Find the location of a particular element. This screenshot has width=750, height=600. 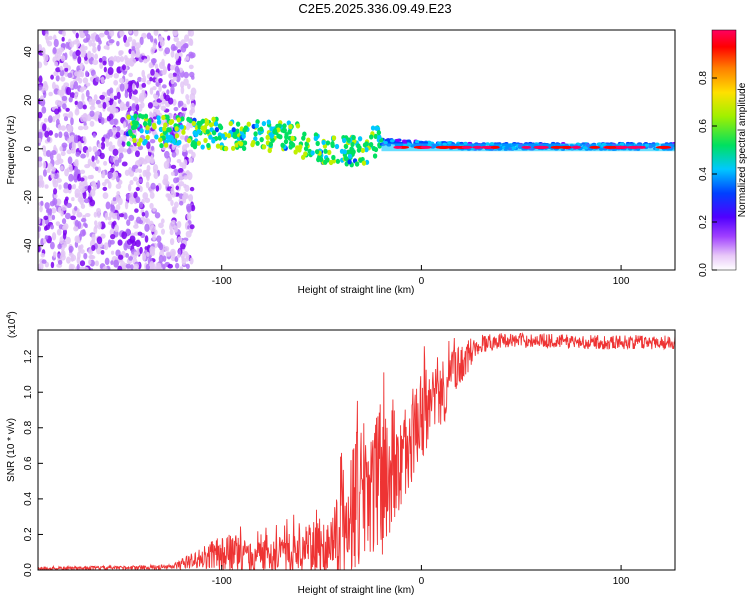

x-tick-label: 0 is located at coordinates (422, 581).